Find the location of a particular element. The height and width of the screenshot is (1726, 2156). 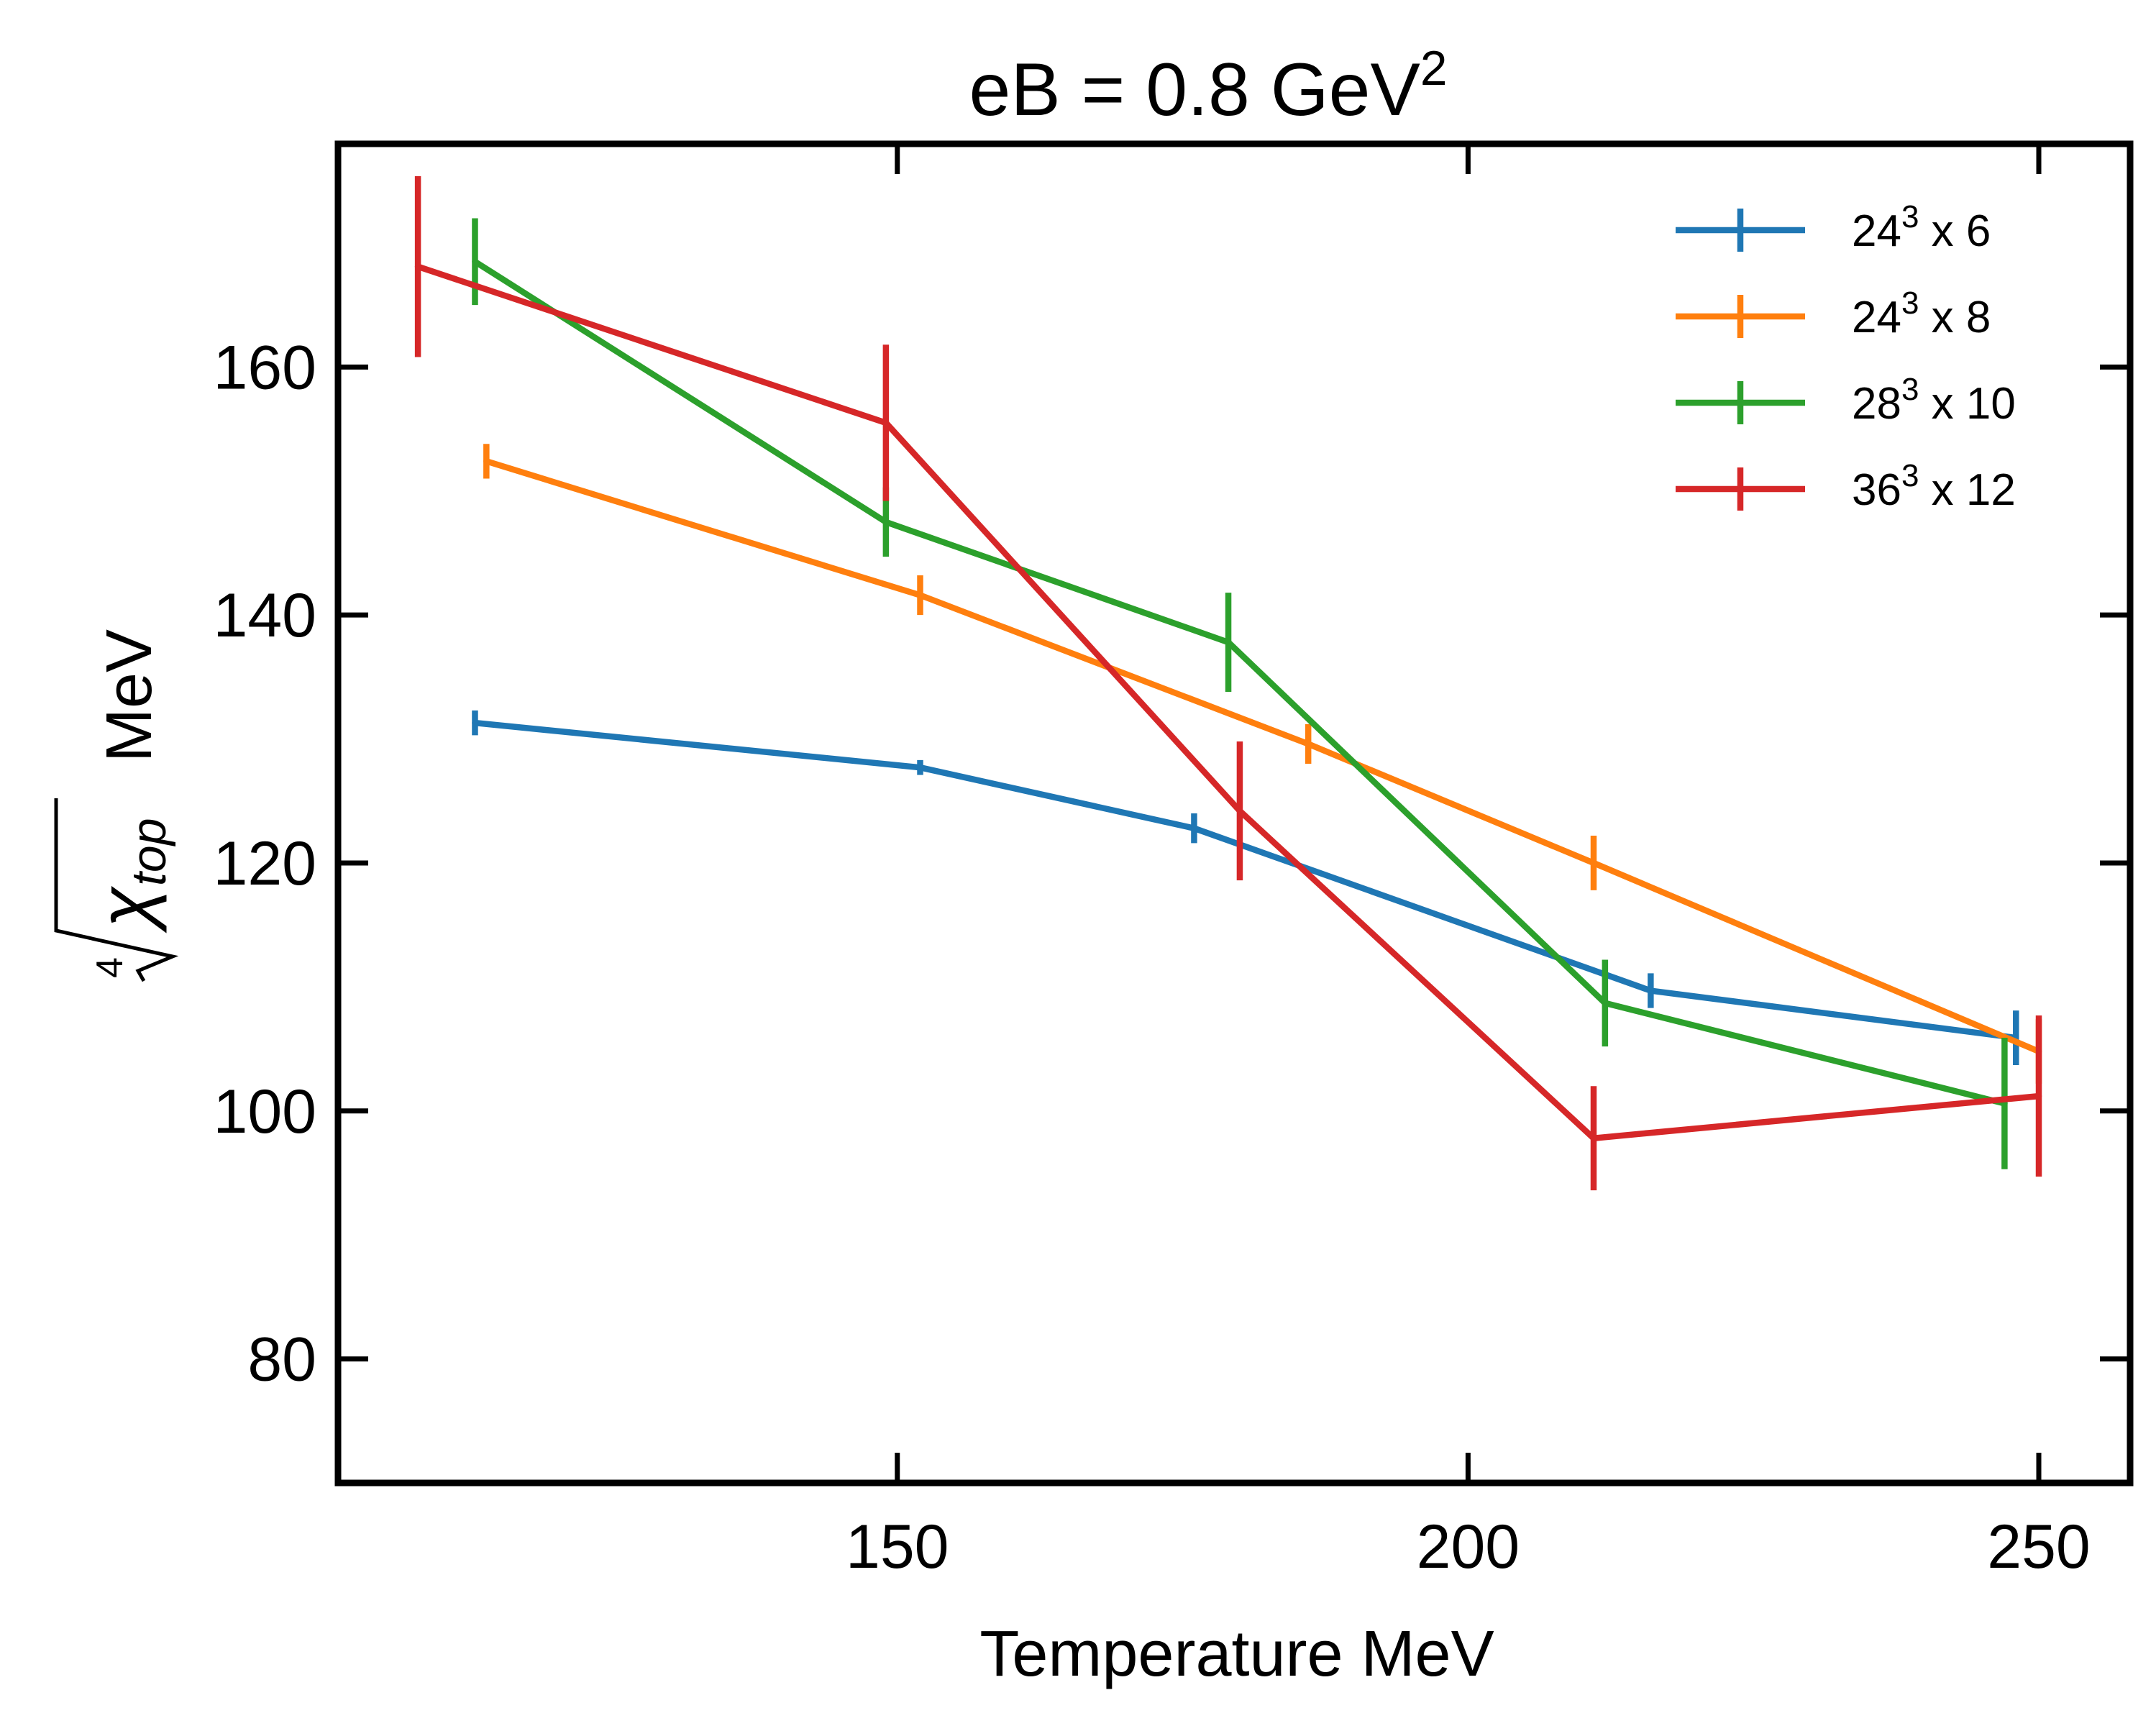

y-label-unit: MeV is located at coordinates (129, 695).